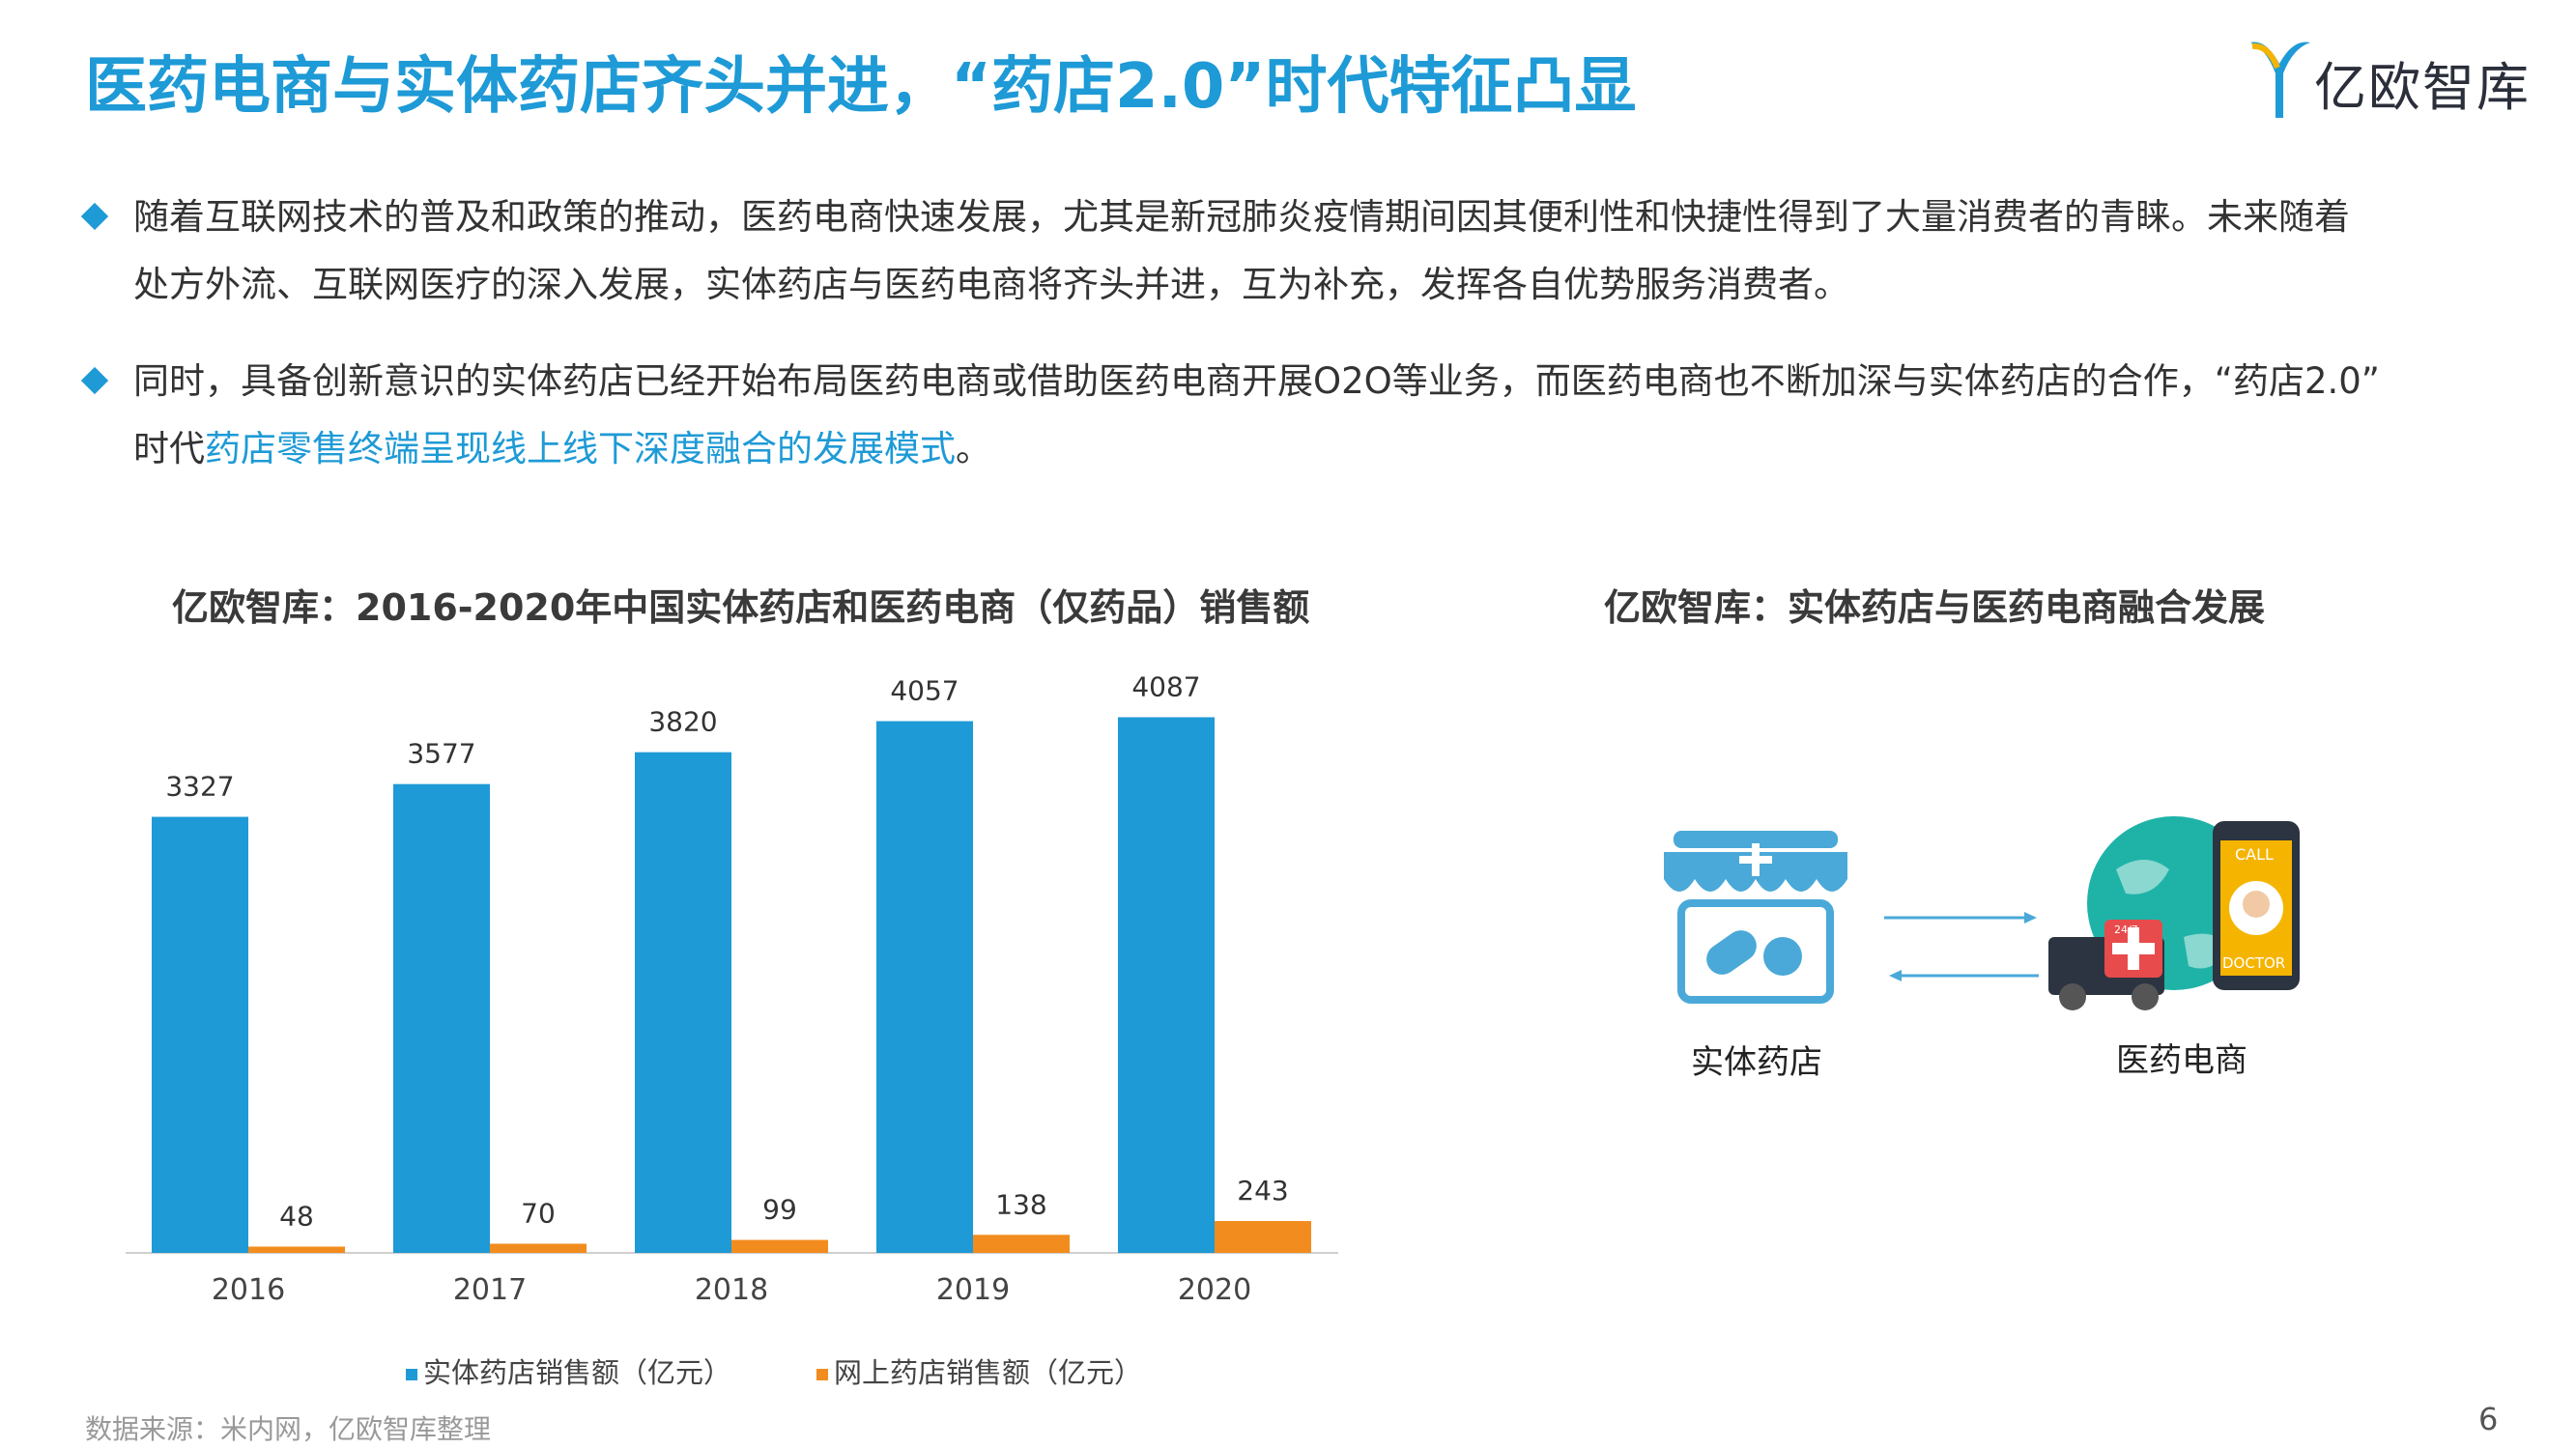 This screenshot has width=2576, height=1449. Describe the element at coordinates (2423, 87) in the screenshot. I see `logo-text: 亿欧智库` at that location.